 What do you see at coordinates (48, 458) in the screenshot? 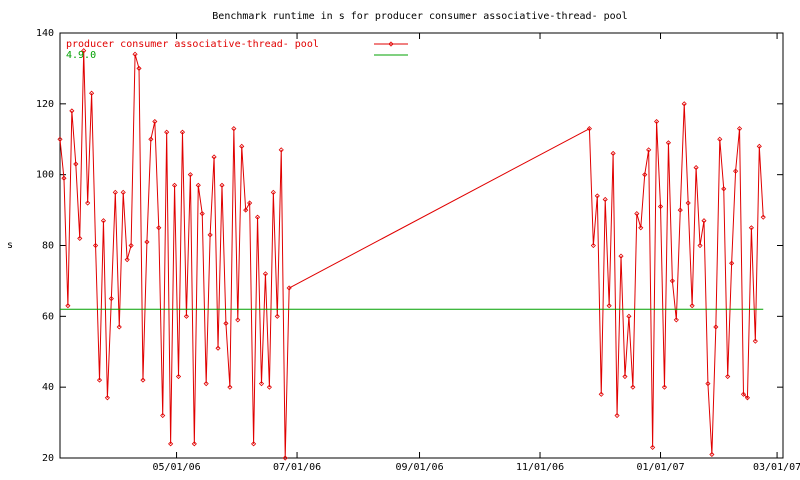
I see `y-tick-label: 20` at bounding box center [48, 458].